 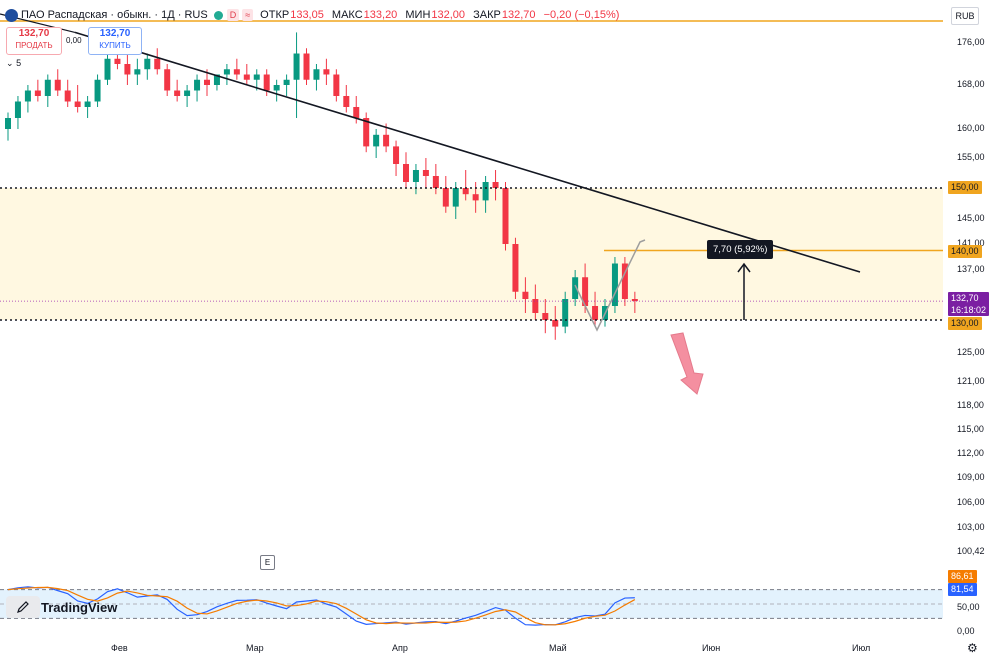 What do you see at coordinates (965, 16) in the screenshot?
I see `currency-button: RUB` at bounding box center [965, 16].